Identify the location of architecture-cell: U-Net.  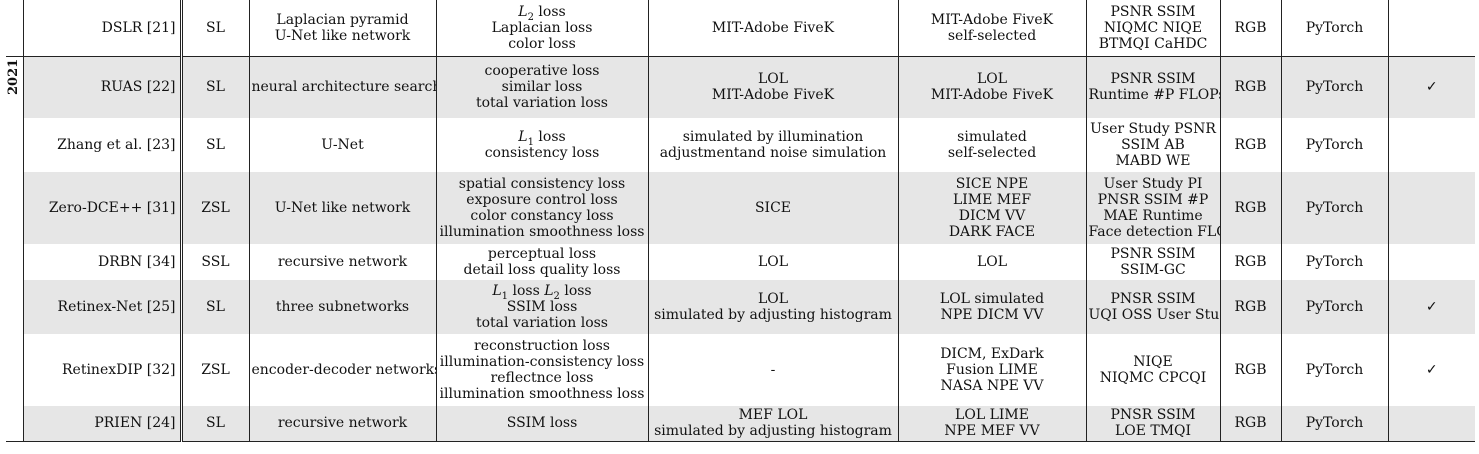
(342, 145).